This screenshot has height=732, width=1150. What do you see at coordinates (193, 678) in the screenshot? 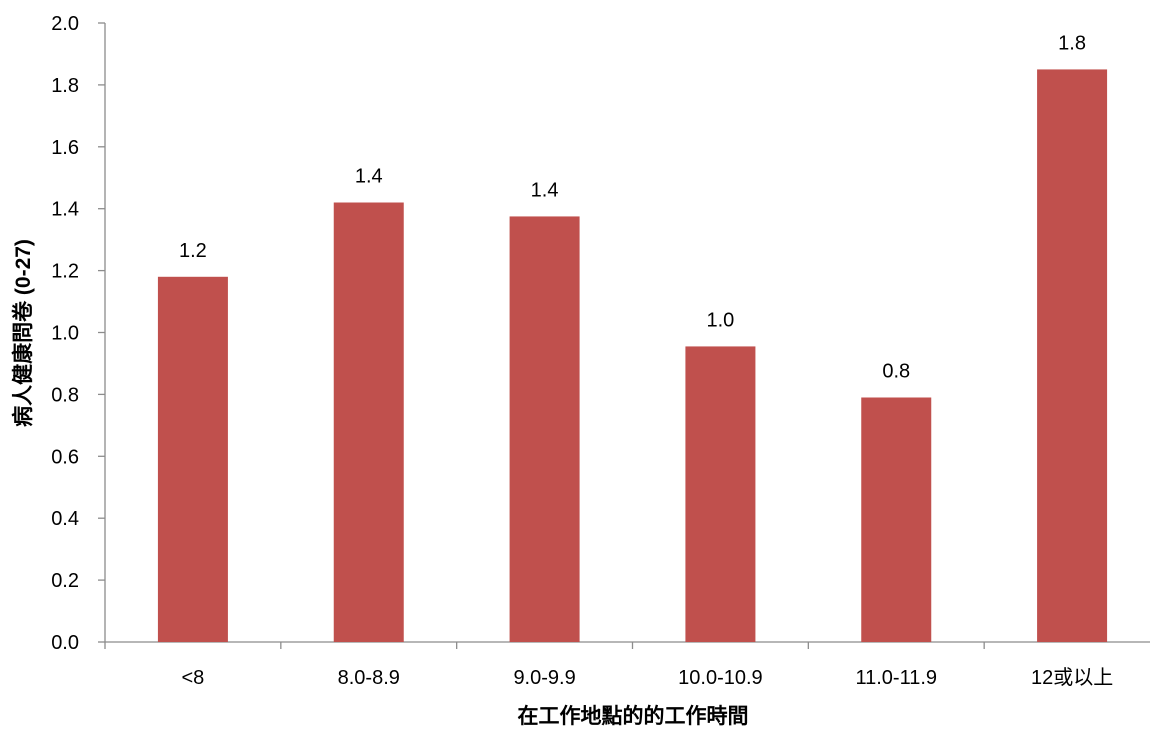
I see `x-tick-label: <8` at bounding box center [193, 678].